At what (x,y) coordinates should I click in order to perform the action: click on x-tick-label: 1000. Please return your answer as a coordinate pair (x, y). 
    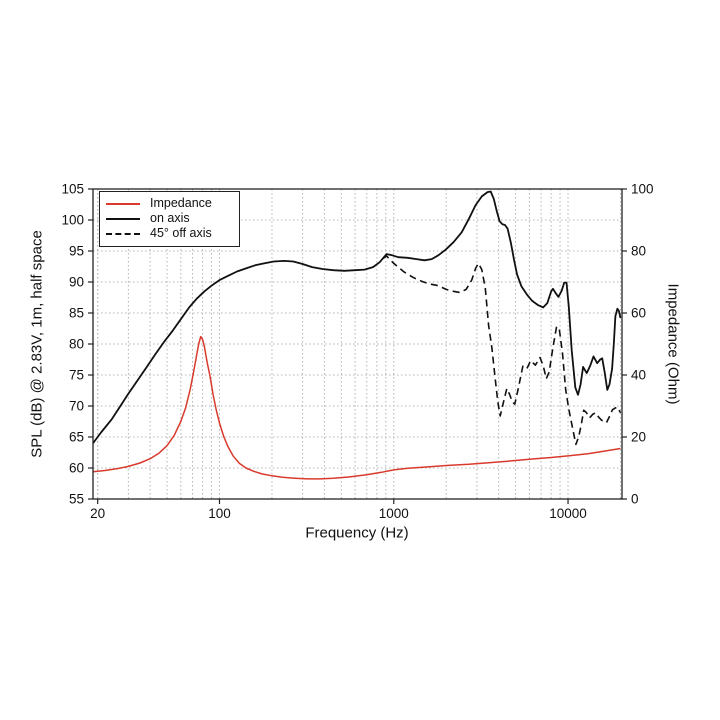
    Looking at the image, I should click on (393, 513).